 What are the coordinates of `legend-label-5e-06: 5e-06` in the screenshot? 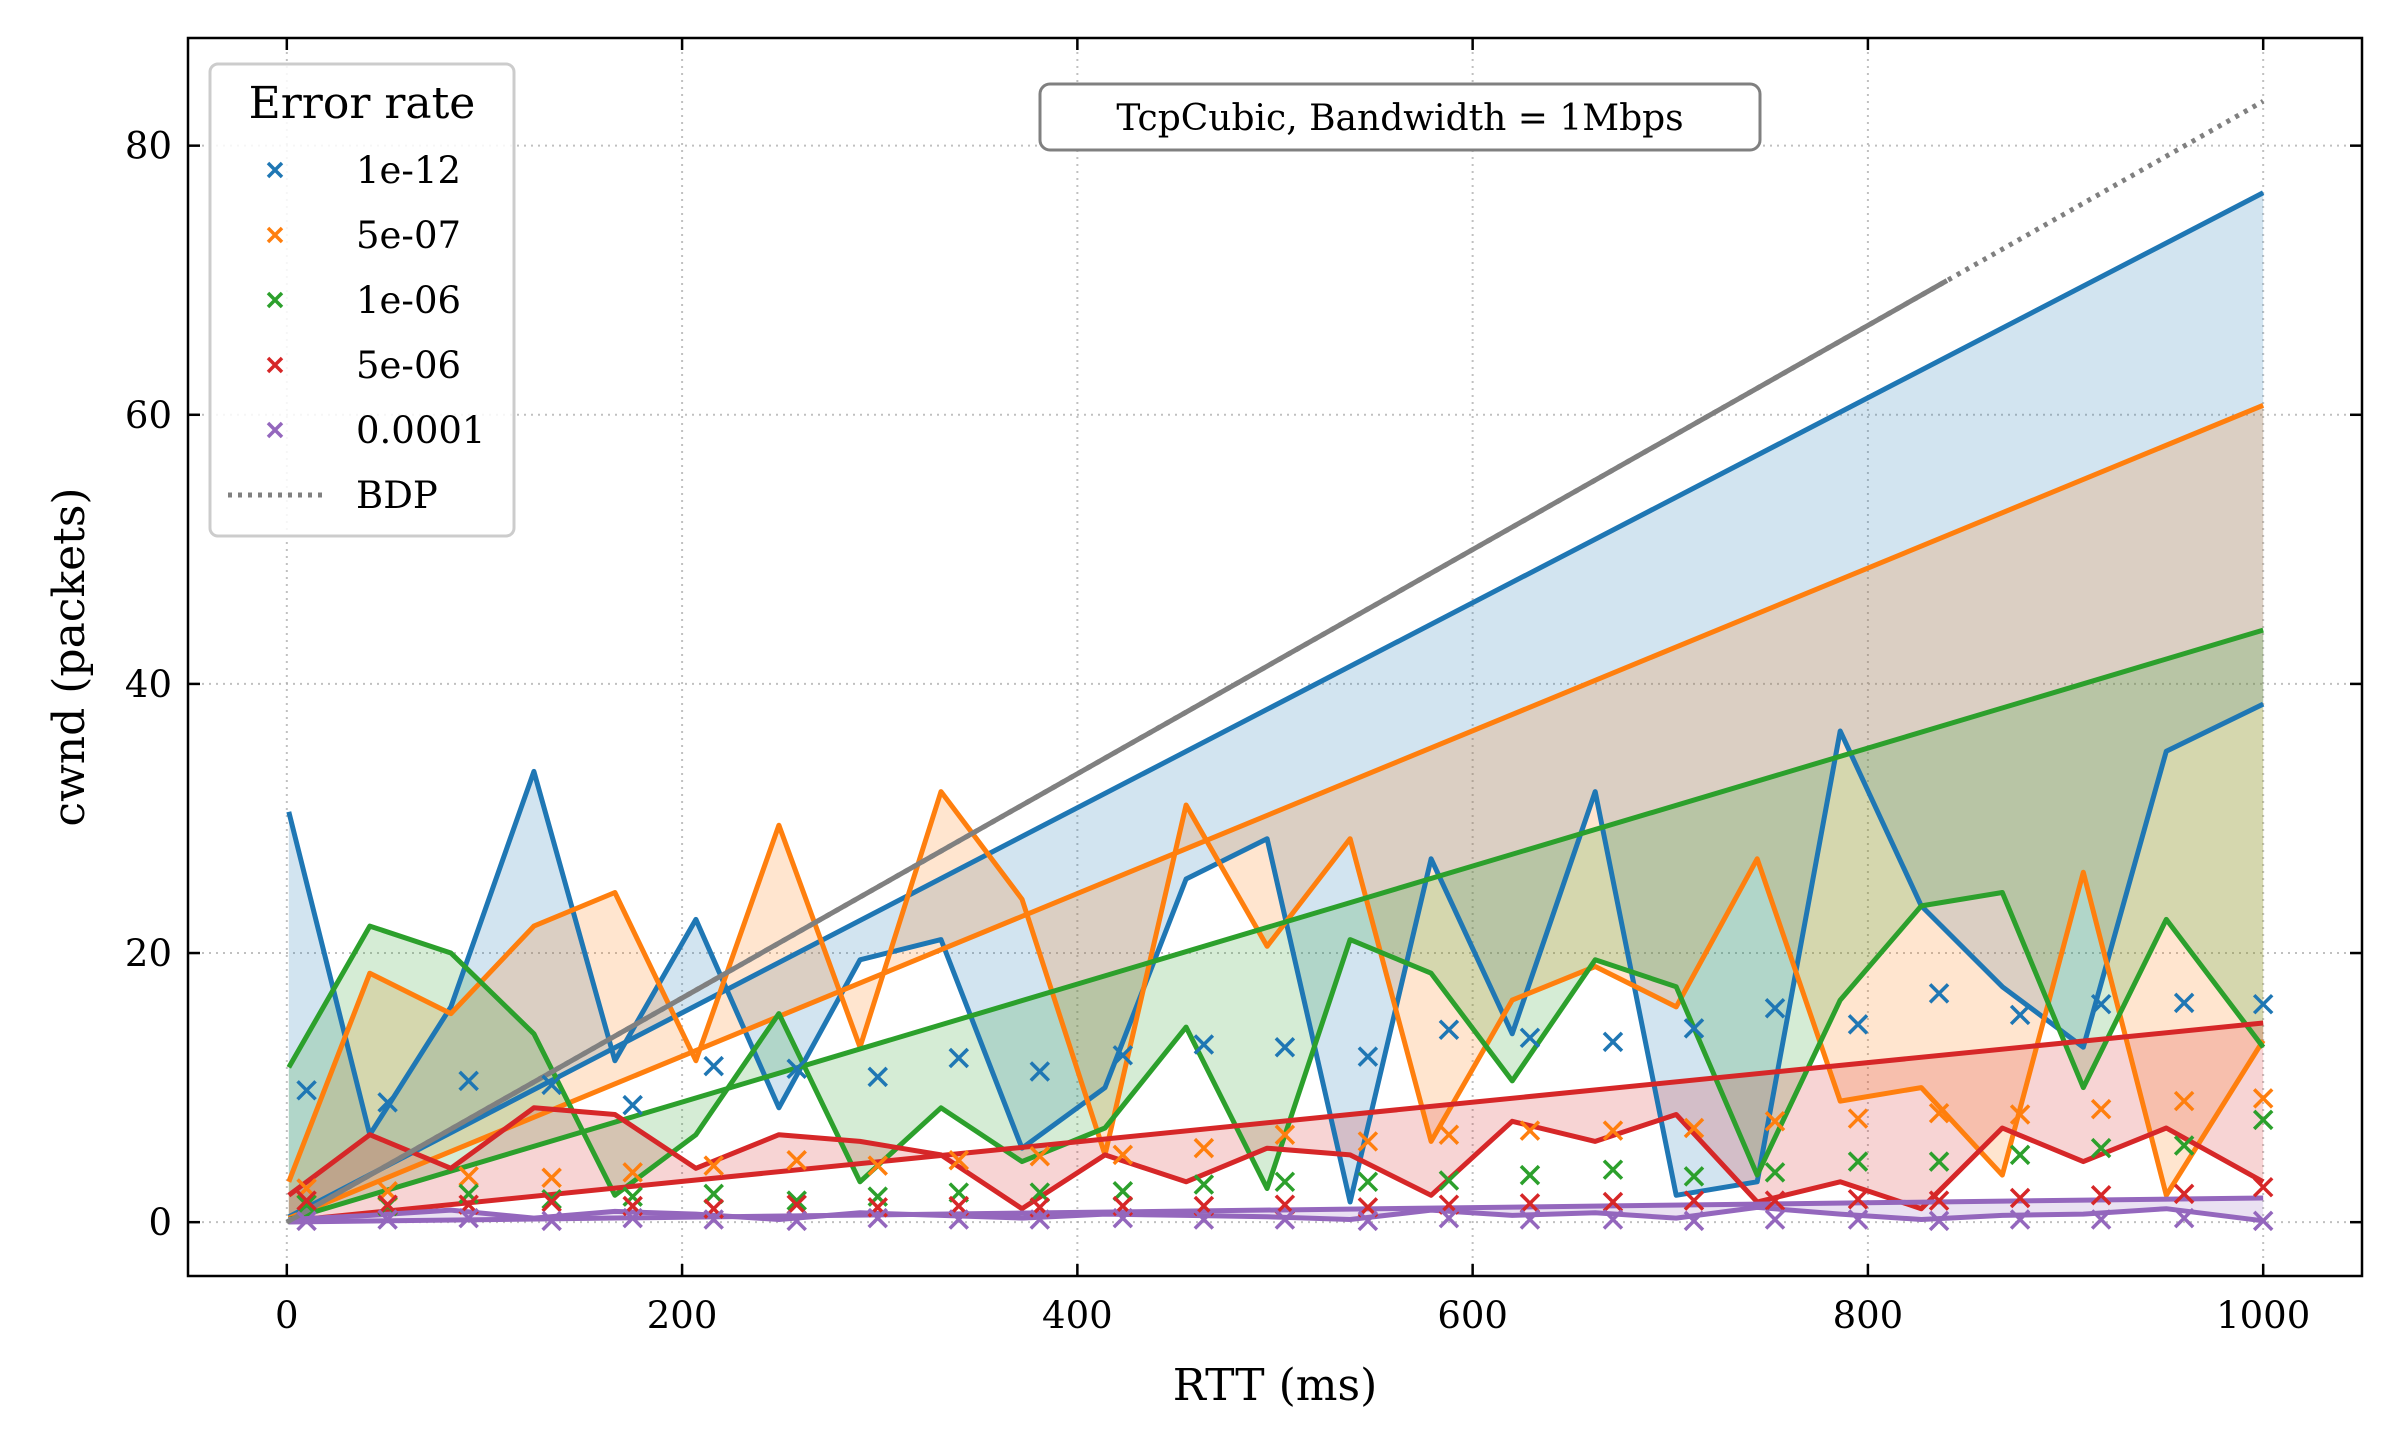 It's located at (408, 365).